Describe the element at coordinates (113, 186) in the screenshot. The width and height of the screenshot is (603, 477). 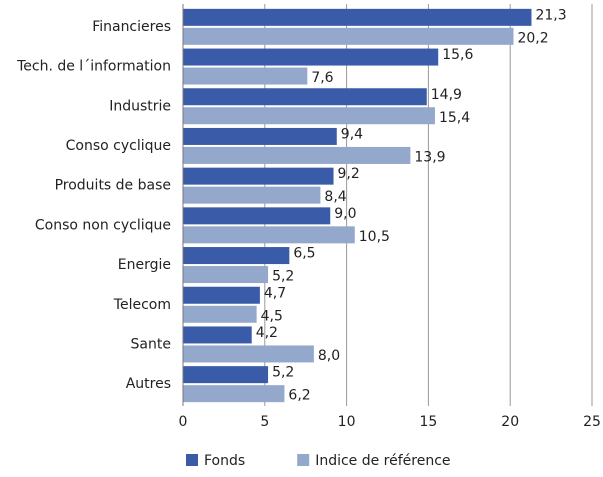
I see `y-tick-label: Produits de base` at that location.